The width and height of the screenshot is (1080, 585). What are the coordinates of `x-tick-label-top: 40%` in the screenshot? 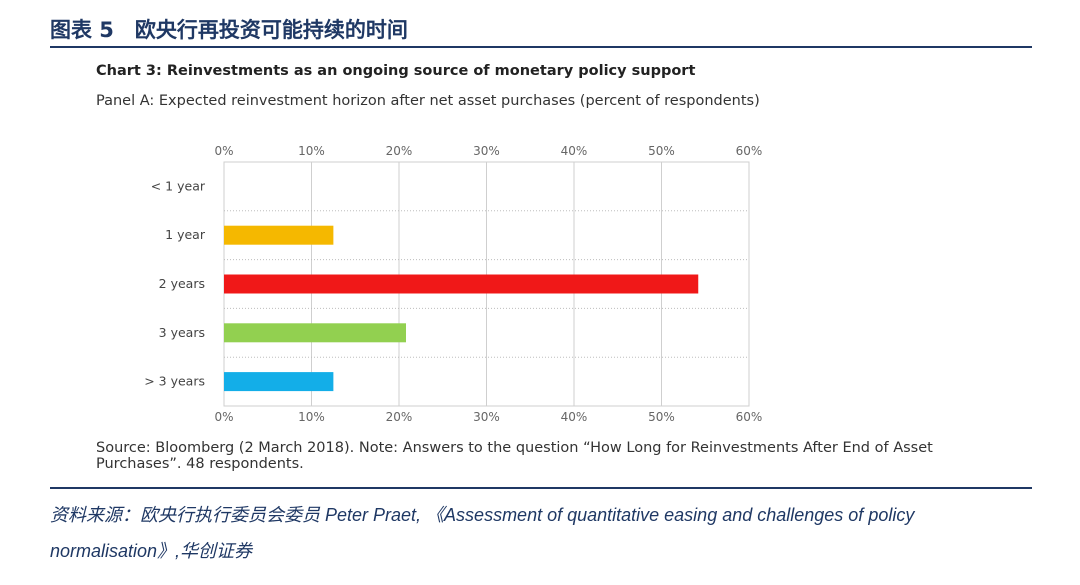 It's located at (574, 151).